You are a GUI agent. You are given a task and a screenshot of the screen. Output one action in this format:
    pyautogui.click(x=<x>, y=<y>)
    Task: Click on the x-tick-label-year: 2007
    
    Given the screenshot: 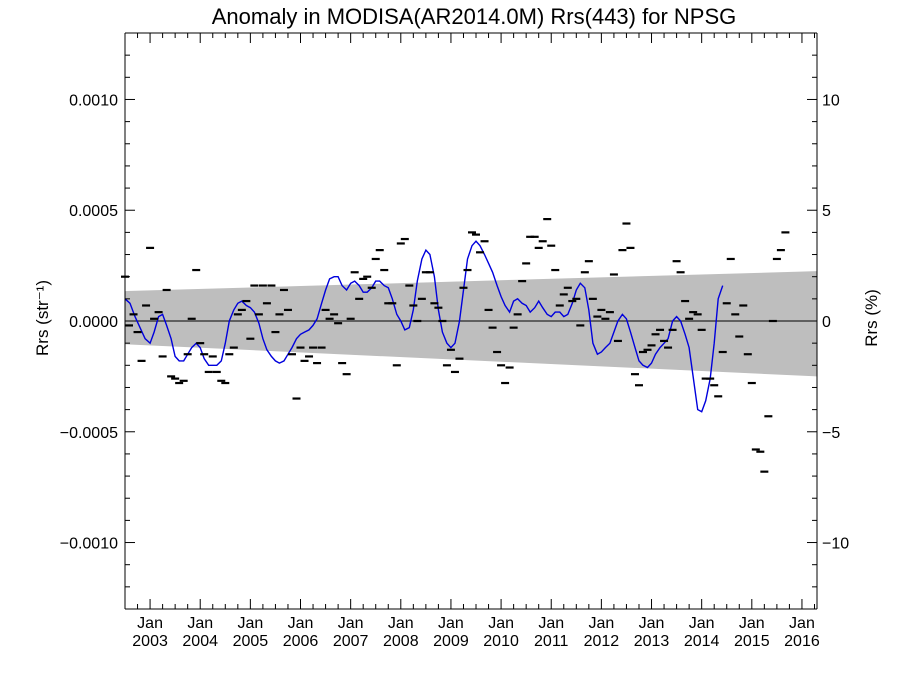 What is the action you would take?
    pyautogui.click(x=351, y=641)
    